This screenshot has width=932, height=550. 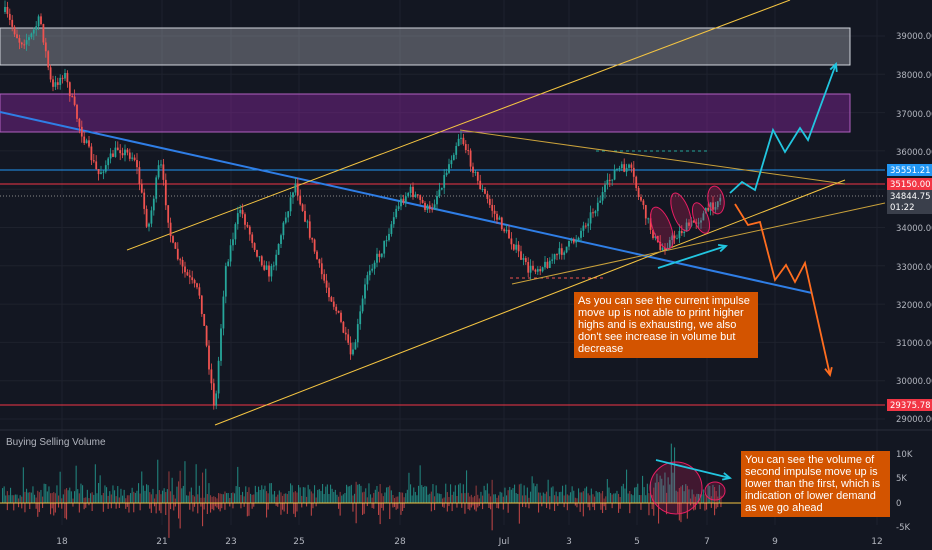 I want to click on y-tick-label: 32000.00, so click(x=914, y=306).